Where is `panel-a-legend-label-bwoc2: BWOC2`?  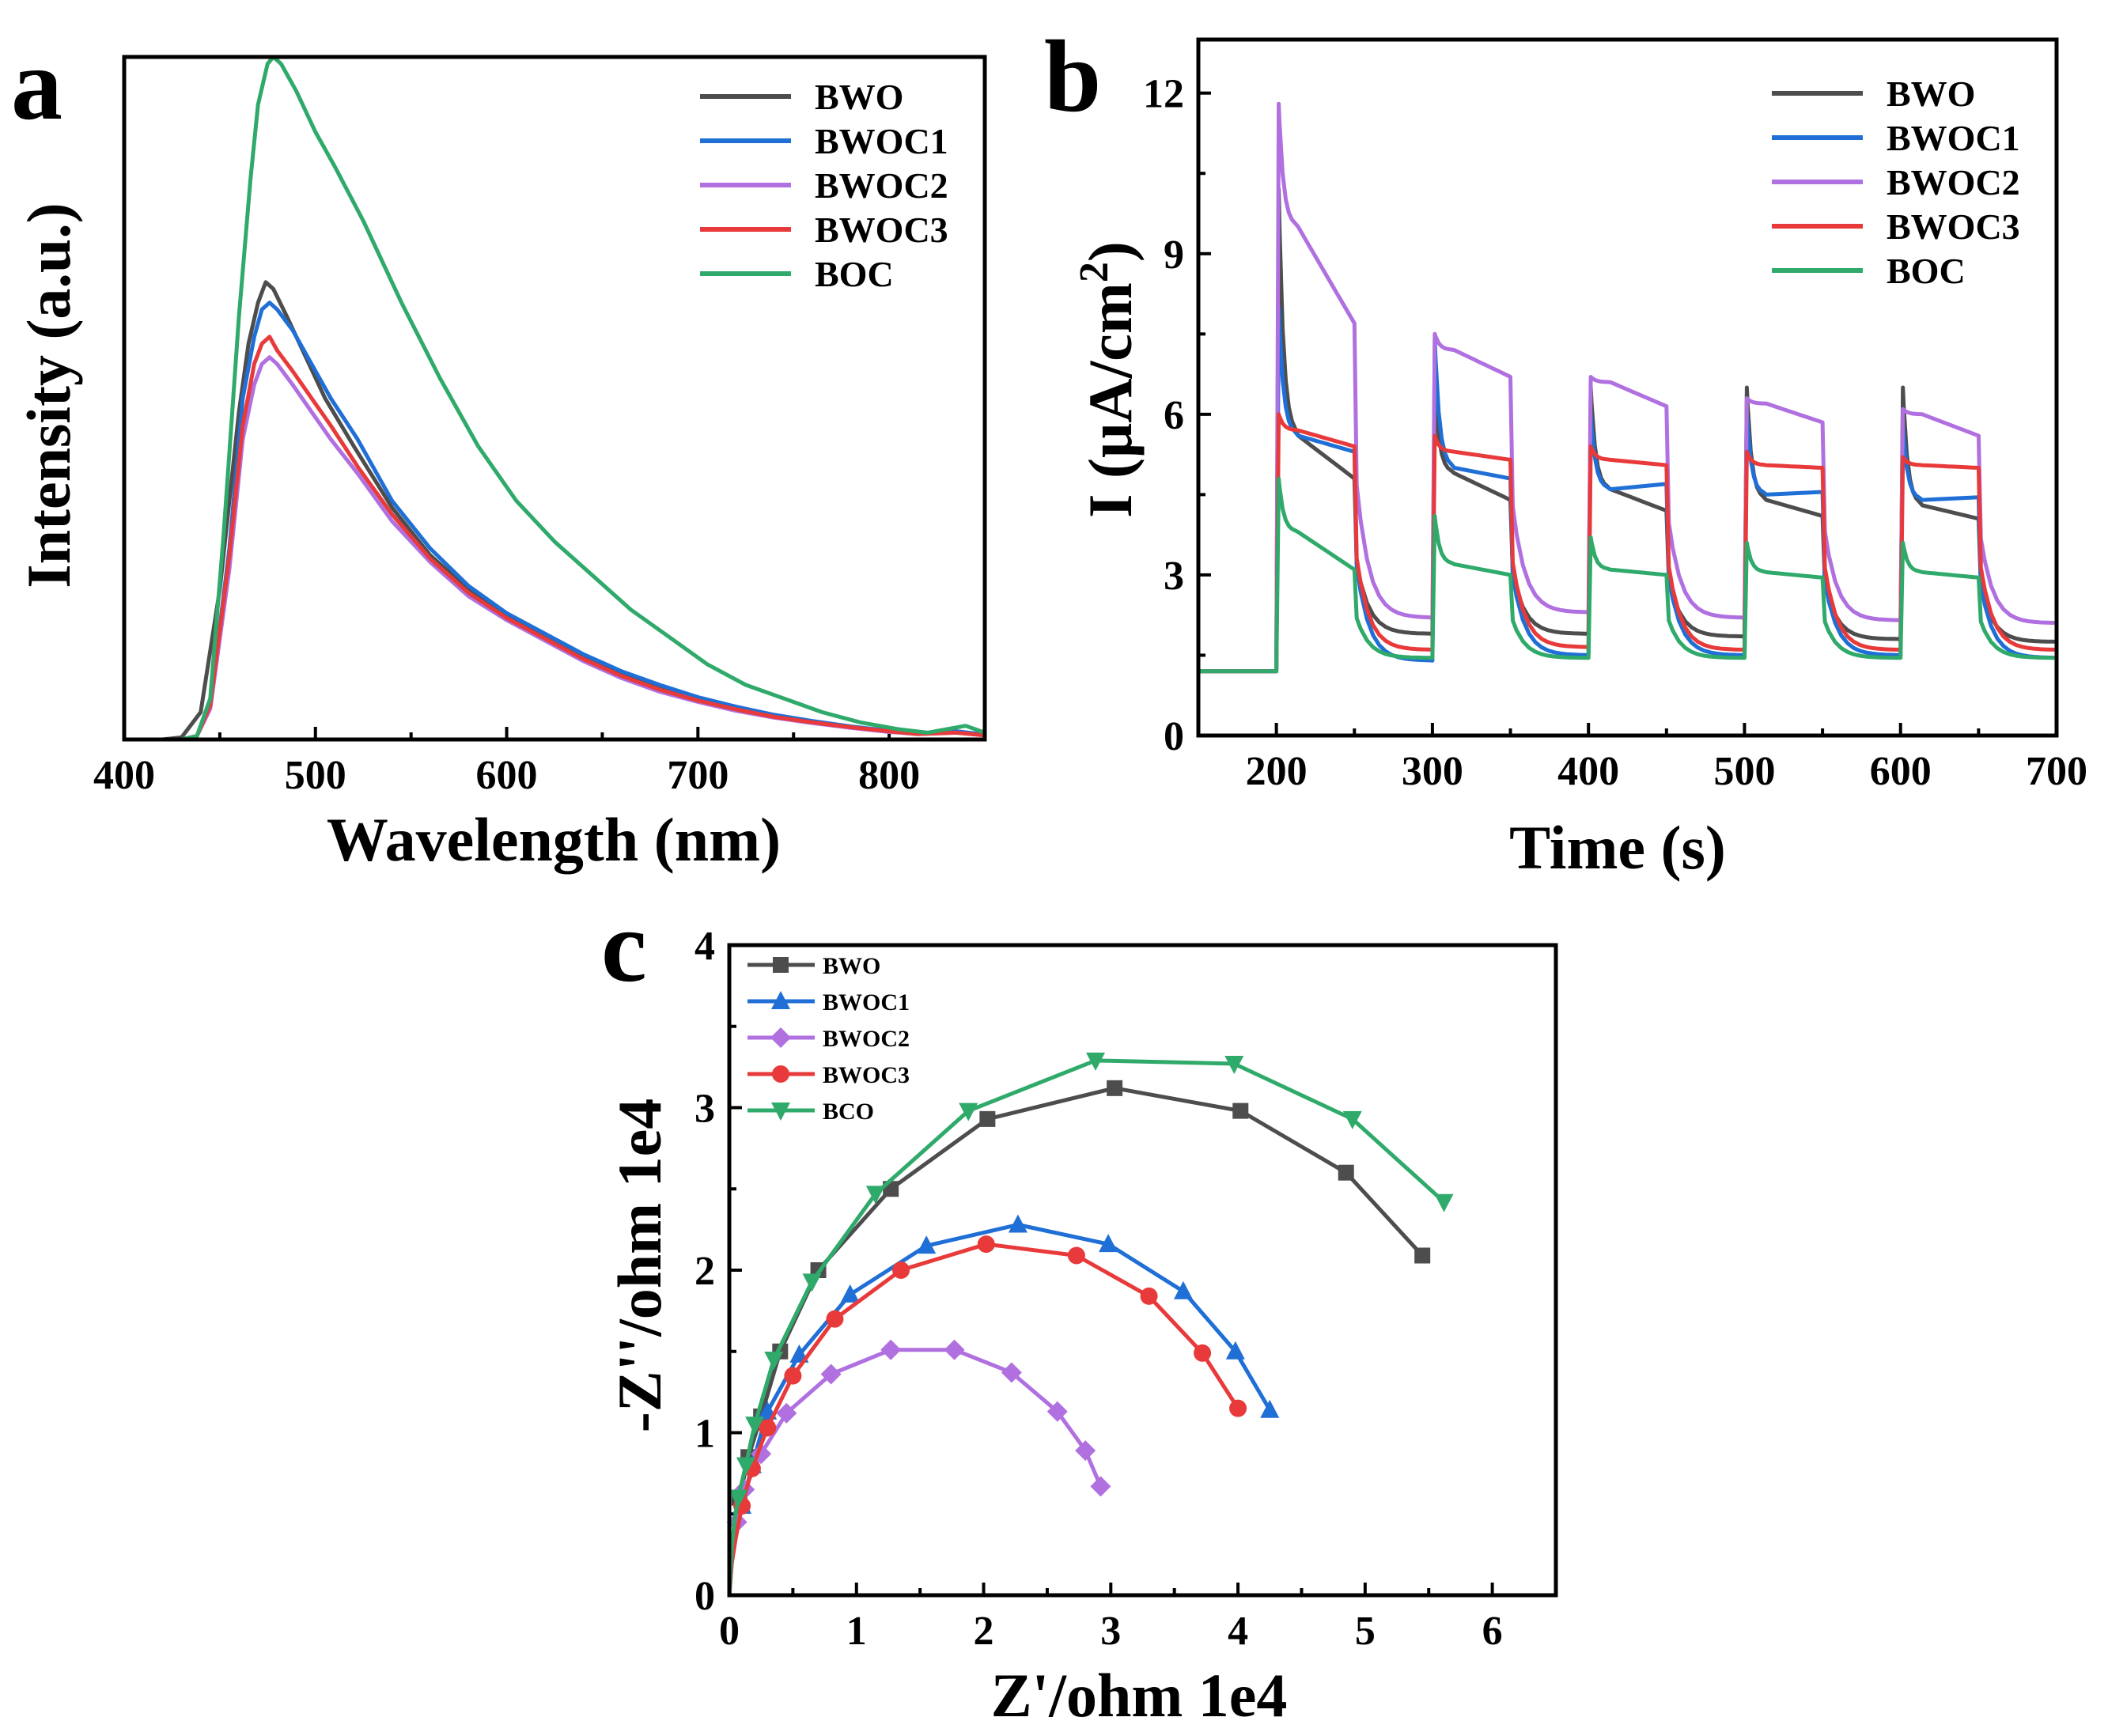
panel-a-legend-label-bwoc2: BWOC2 is located at coordinates (881, 186).